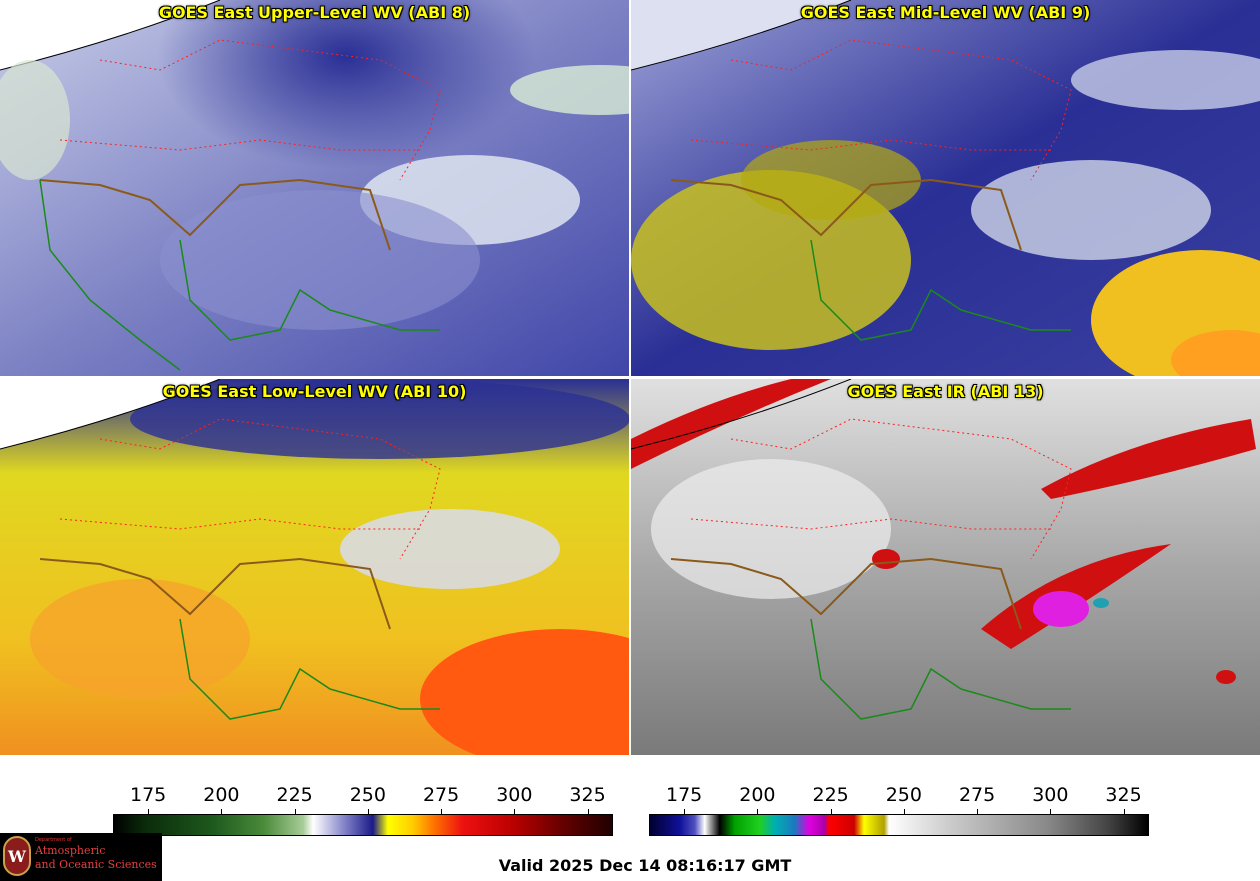 This screenshot has height=881, width=1260. I want to click on panel-title: GOES East Mid-Level WV (ABI 9), so click(945, 12).